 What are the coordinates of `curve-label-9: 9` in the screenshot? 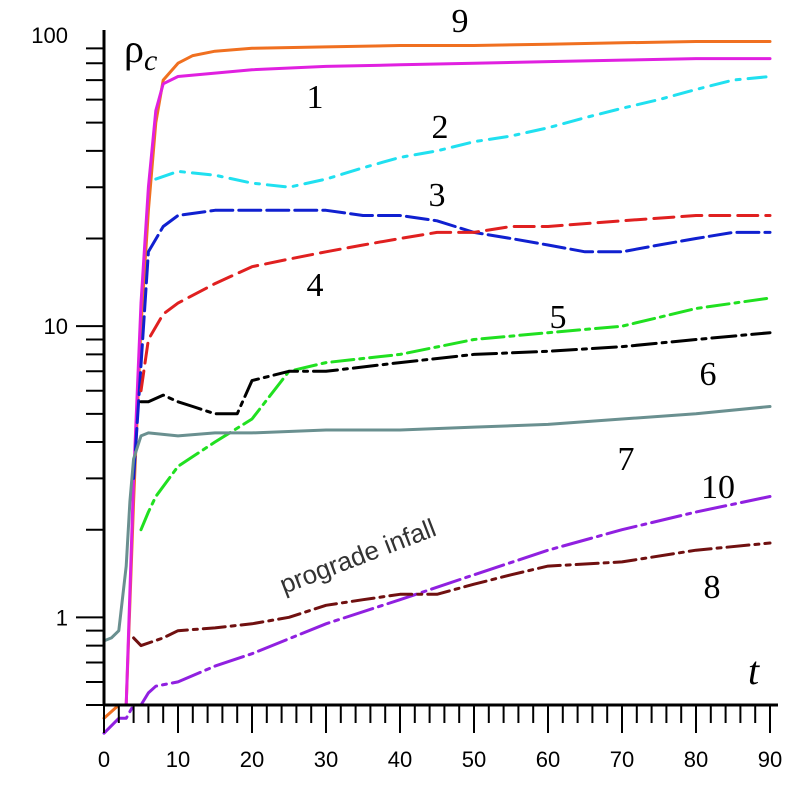 It's located at (460, 21).